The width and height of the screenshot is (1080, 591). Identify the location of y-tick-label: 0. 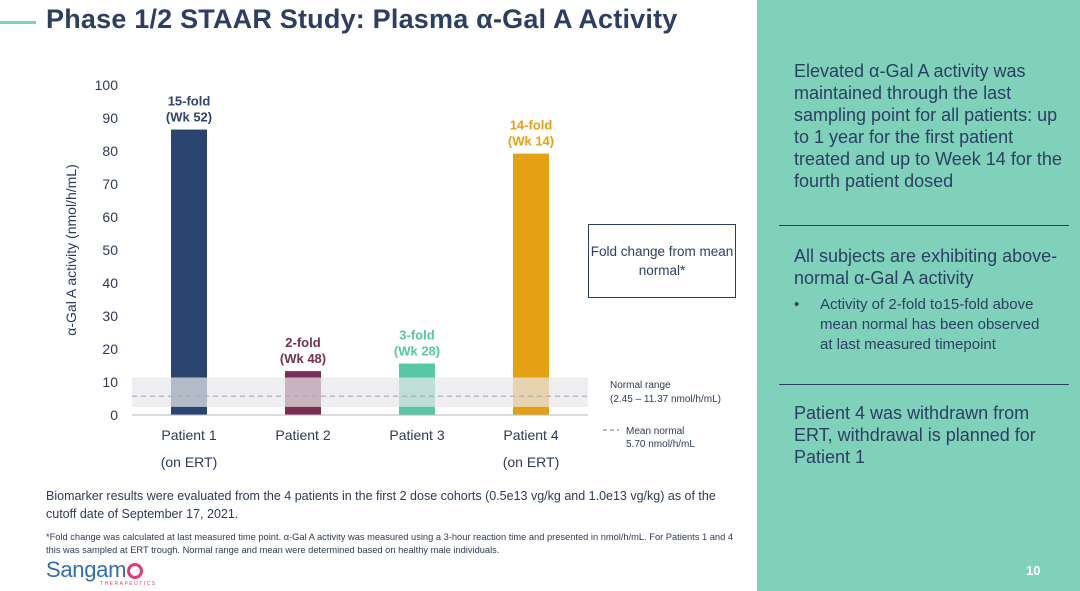
(114, 415).